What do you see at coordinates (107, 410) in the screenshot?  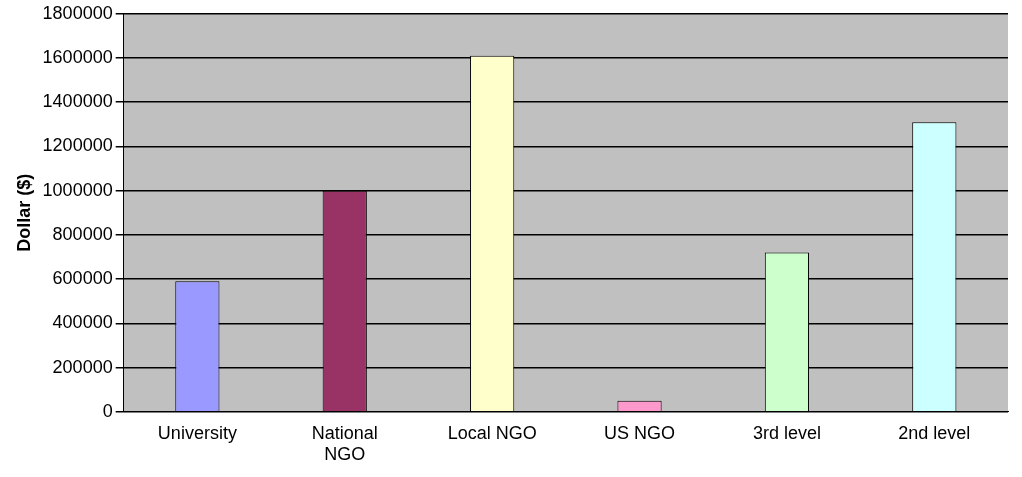 I see `y-tick-label: 0` at bounding box center [107, 410].